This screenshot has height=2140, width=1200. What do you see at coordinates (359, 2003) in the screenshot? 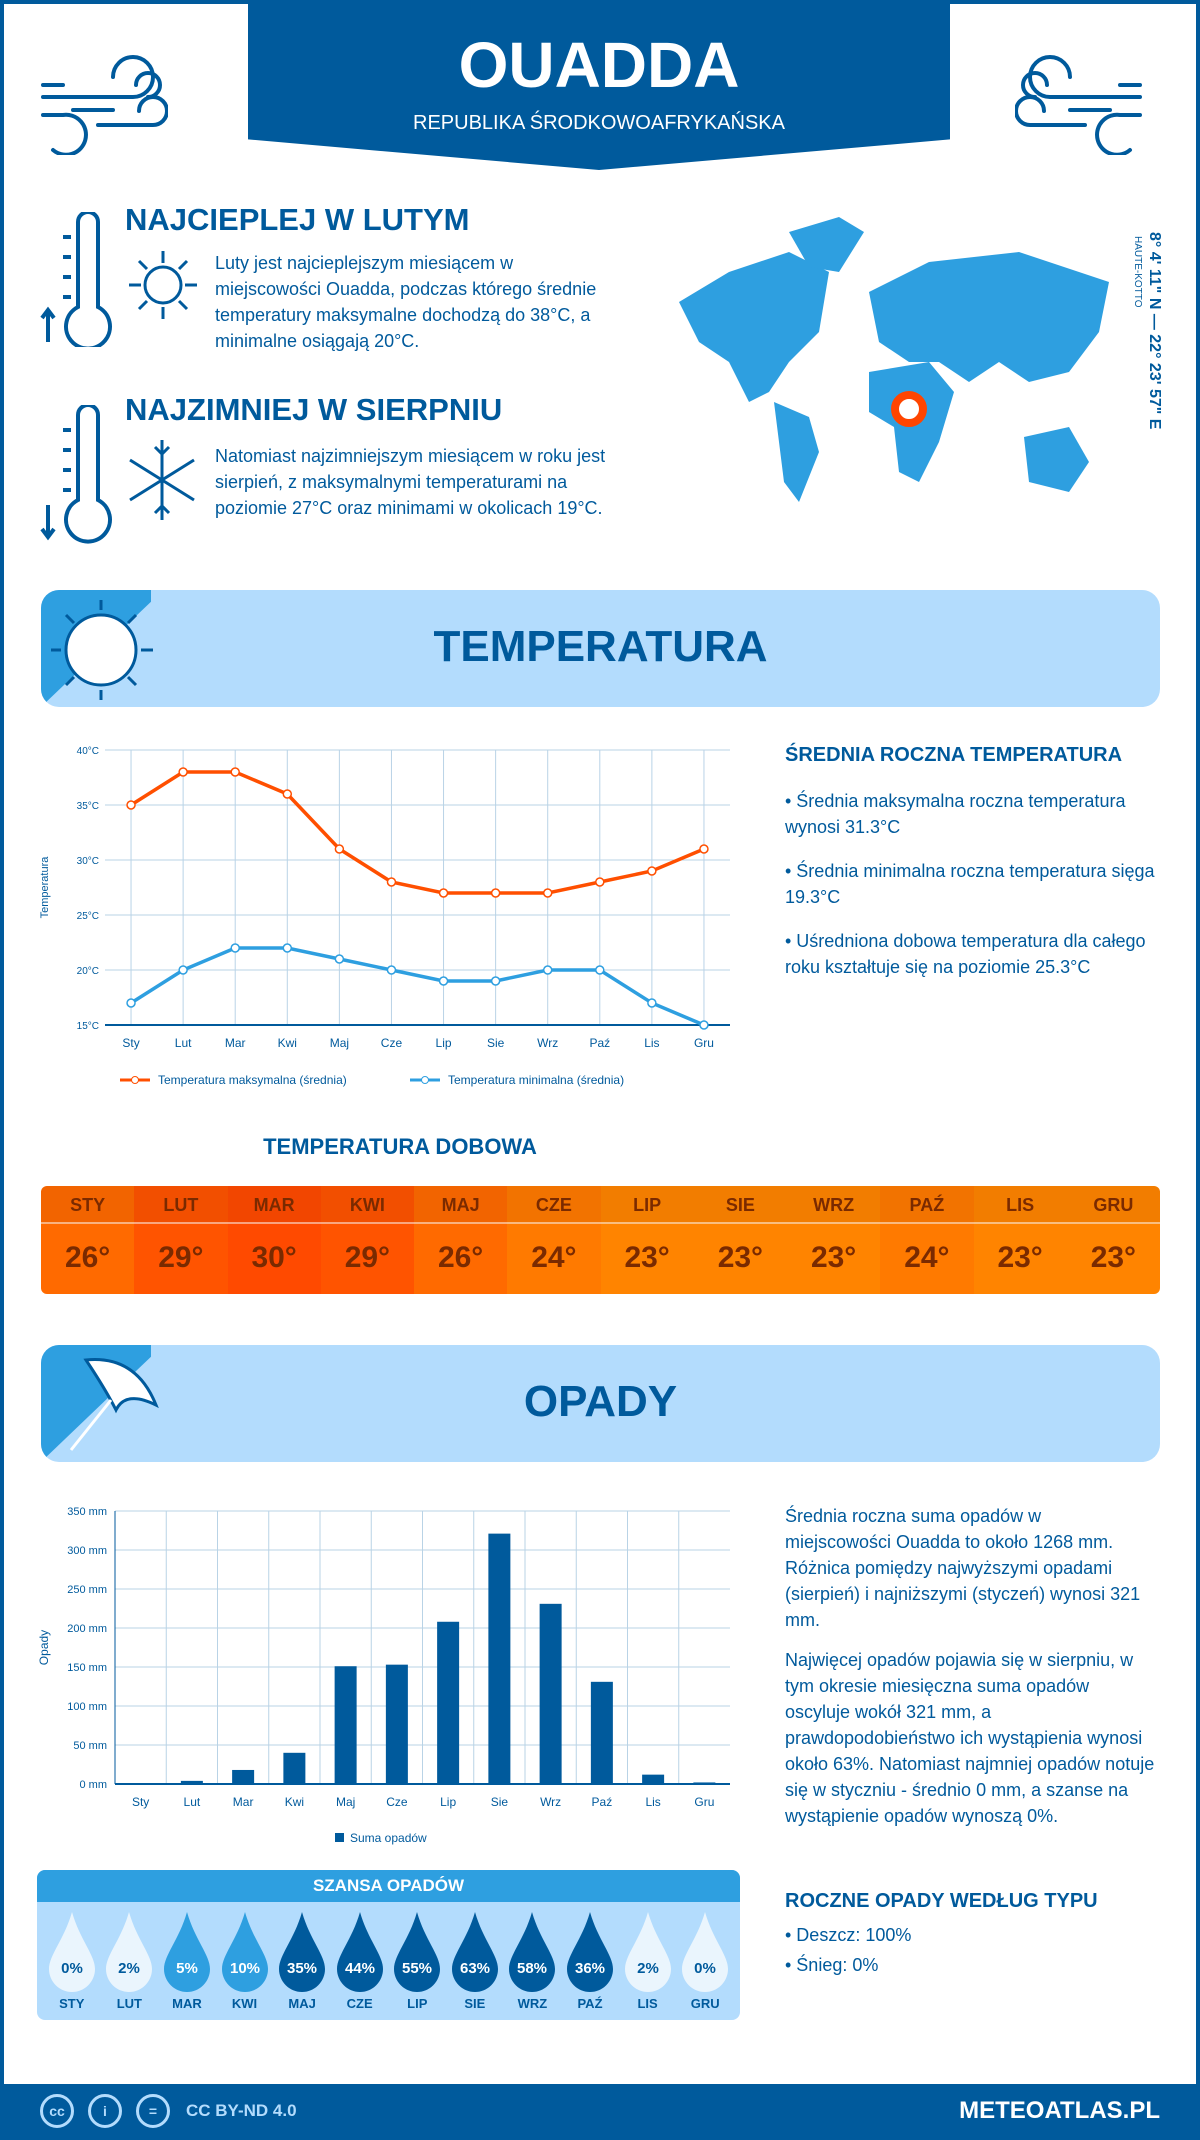
I see `month-label: CZE` at bounding box center [359, 2003].